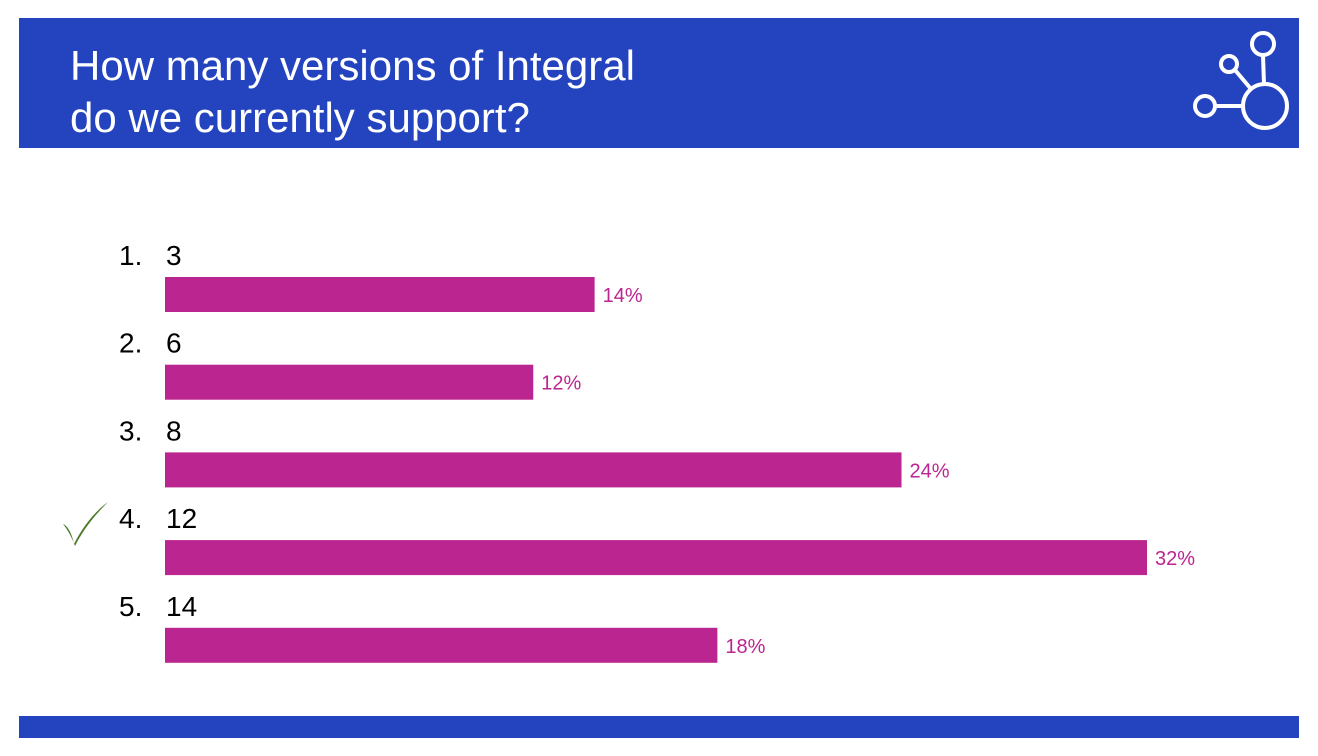  Describe the element at coordinates (130, 606) in the screenshot. I see `option-number: 5.` at that location.